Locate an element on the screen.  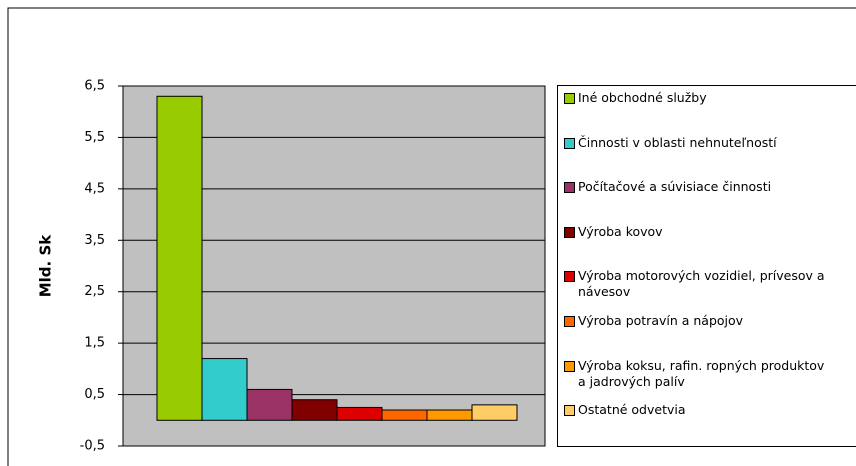
y-tick-label: -0,5 is located at coordinates (92, 446).